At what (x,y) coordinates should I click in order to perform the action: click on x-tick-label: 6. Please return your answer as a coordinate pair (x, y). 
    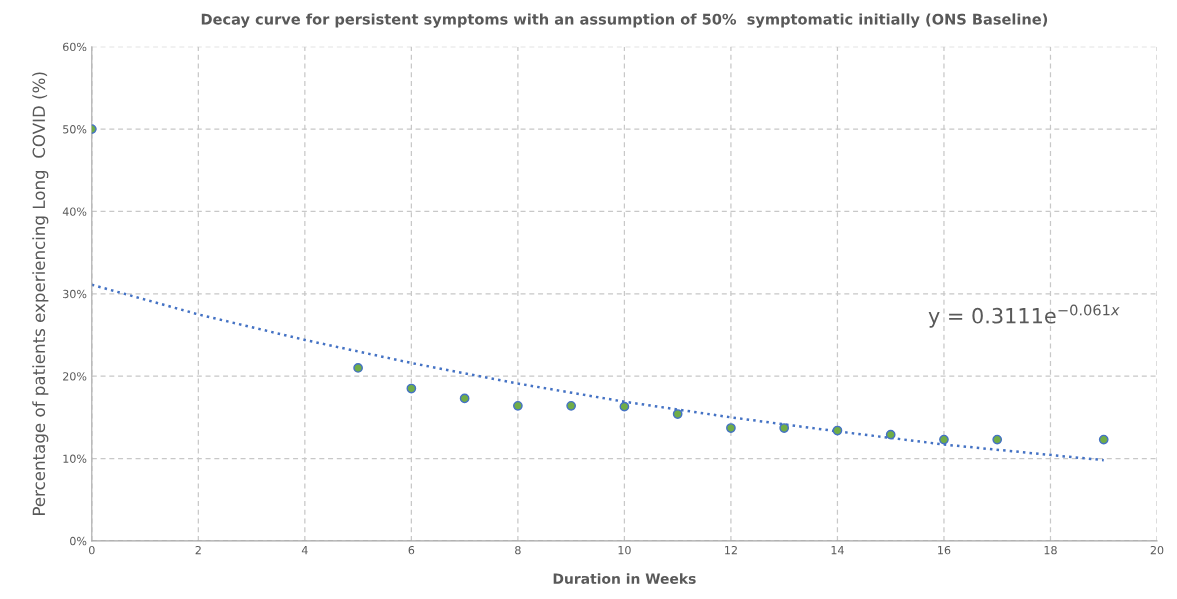
    Looking at the image, I should click on (411, 550).